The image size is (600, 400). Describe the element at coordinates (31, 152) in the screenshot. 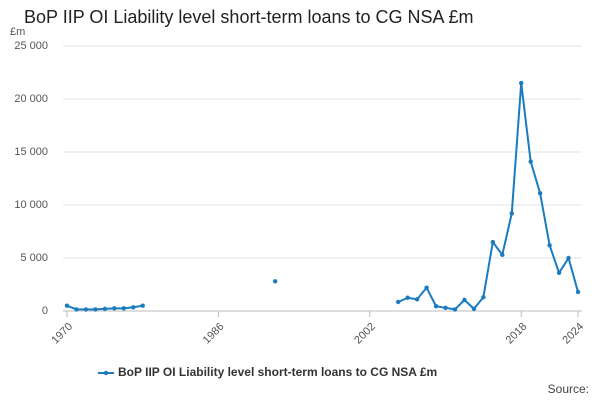

I see `y-tick-label: 15 000` at that location.